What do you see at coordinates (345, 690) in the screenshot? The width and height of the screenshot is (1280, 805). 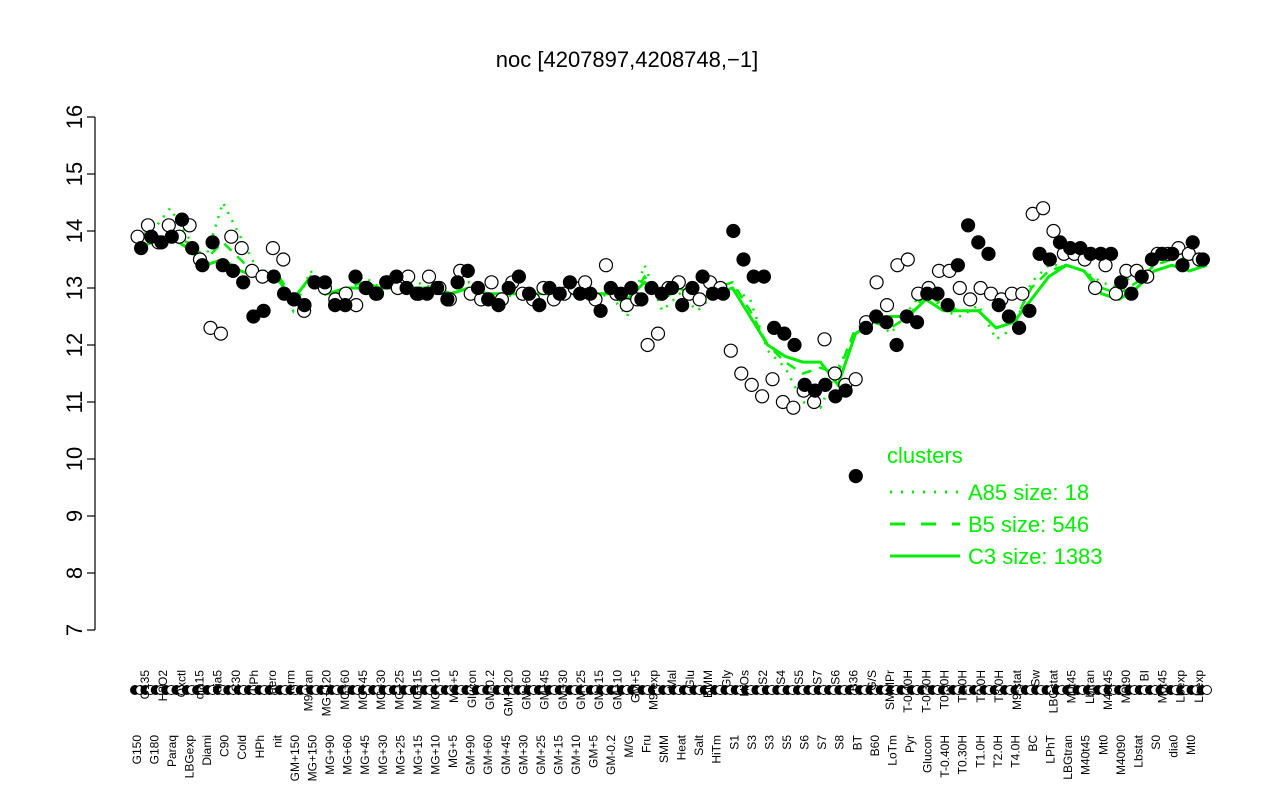 I see `x-tick-label-row2: MG+60` at bounding box center [345, 690].